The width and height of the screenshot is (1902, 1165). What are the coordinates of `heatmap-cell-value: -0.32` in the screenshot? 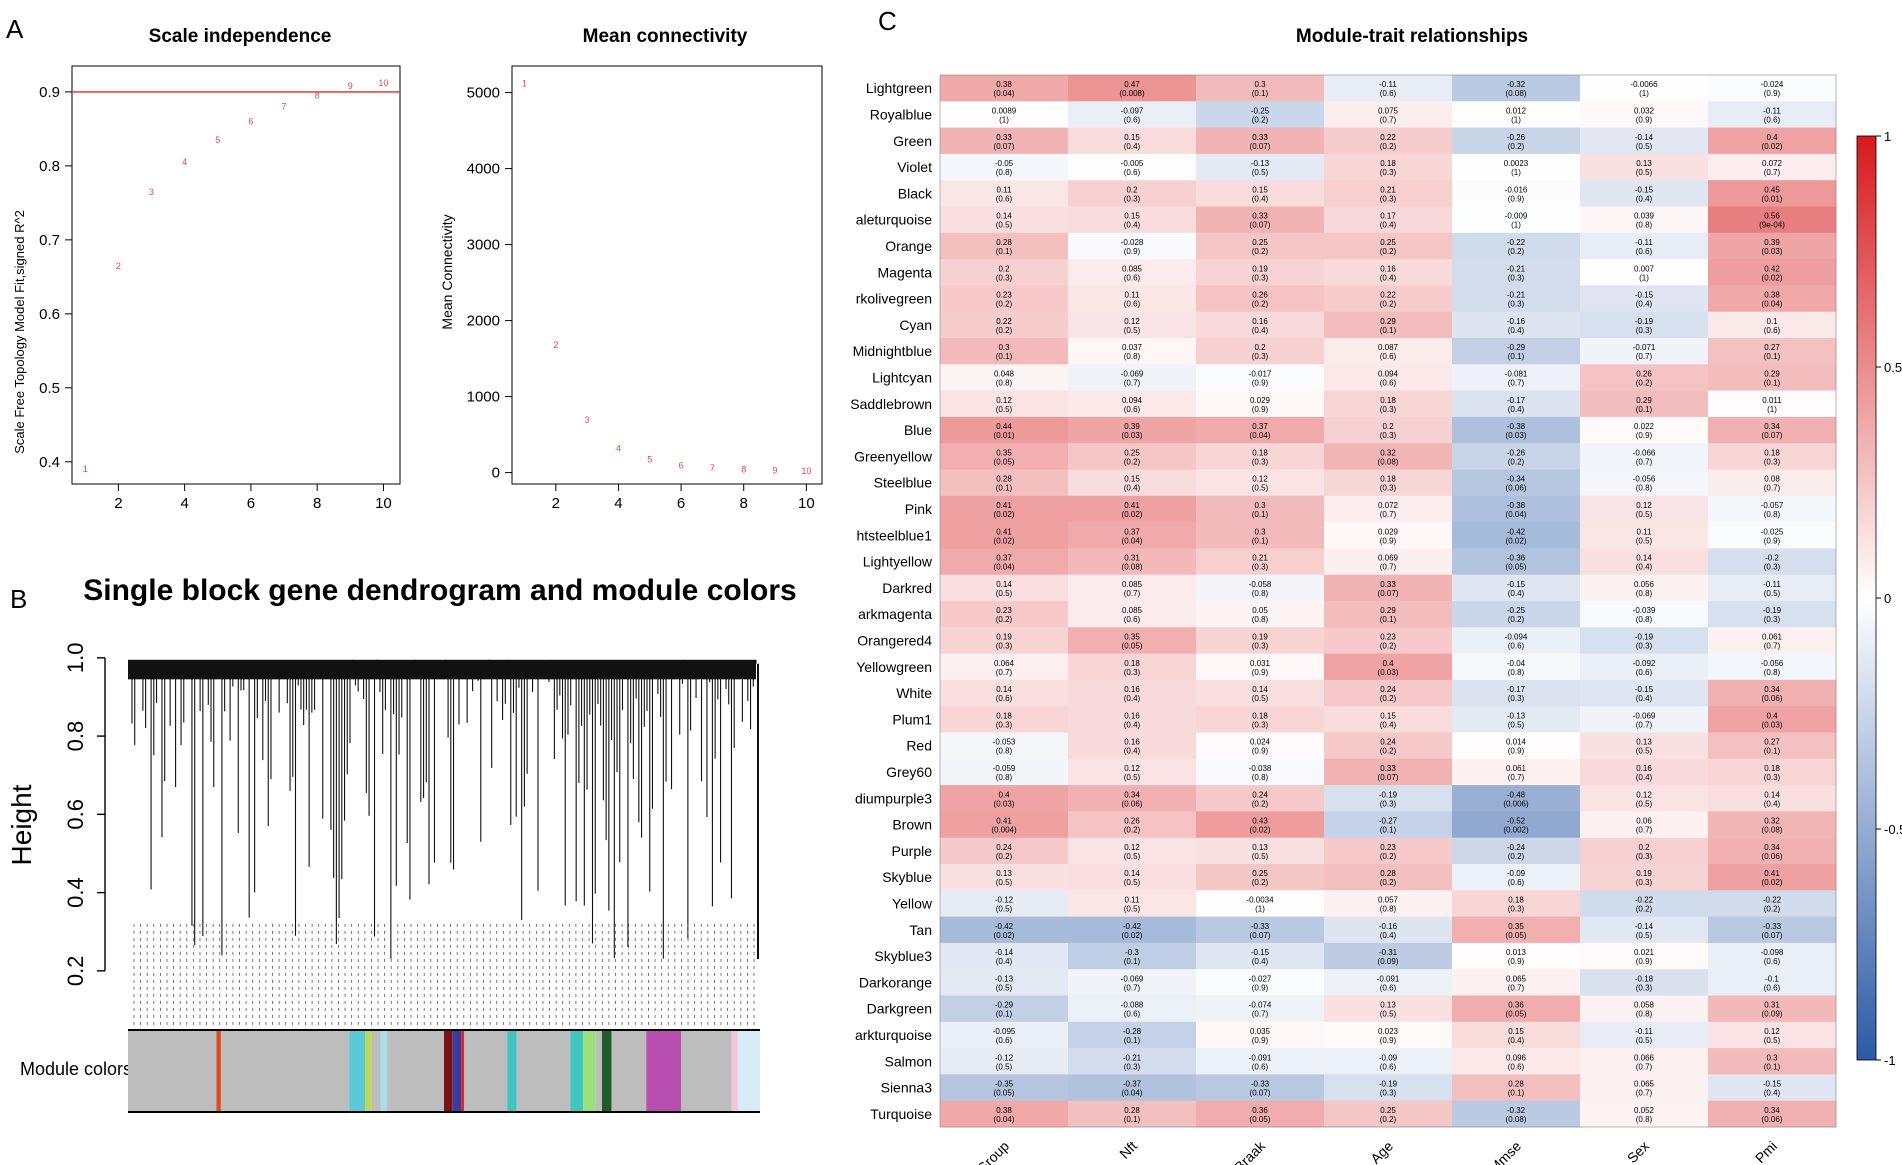 It's located at (1516, 1110).